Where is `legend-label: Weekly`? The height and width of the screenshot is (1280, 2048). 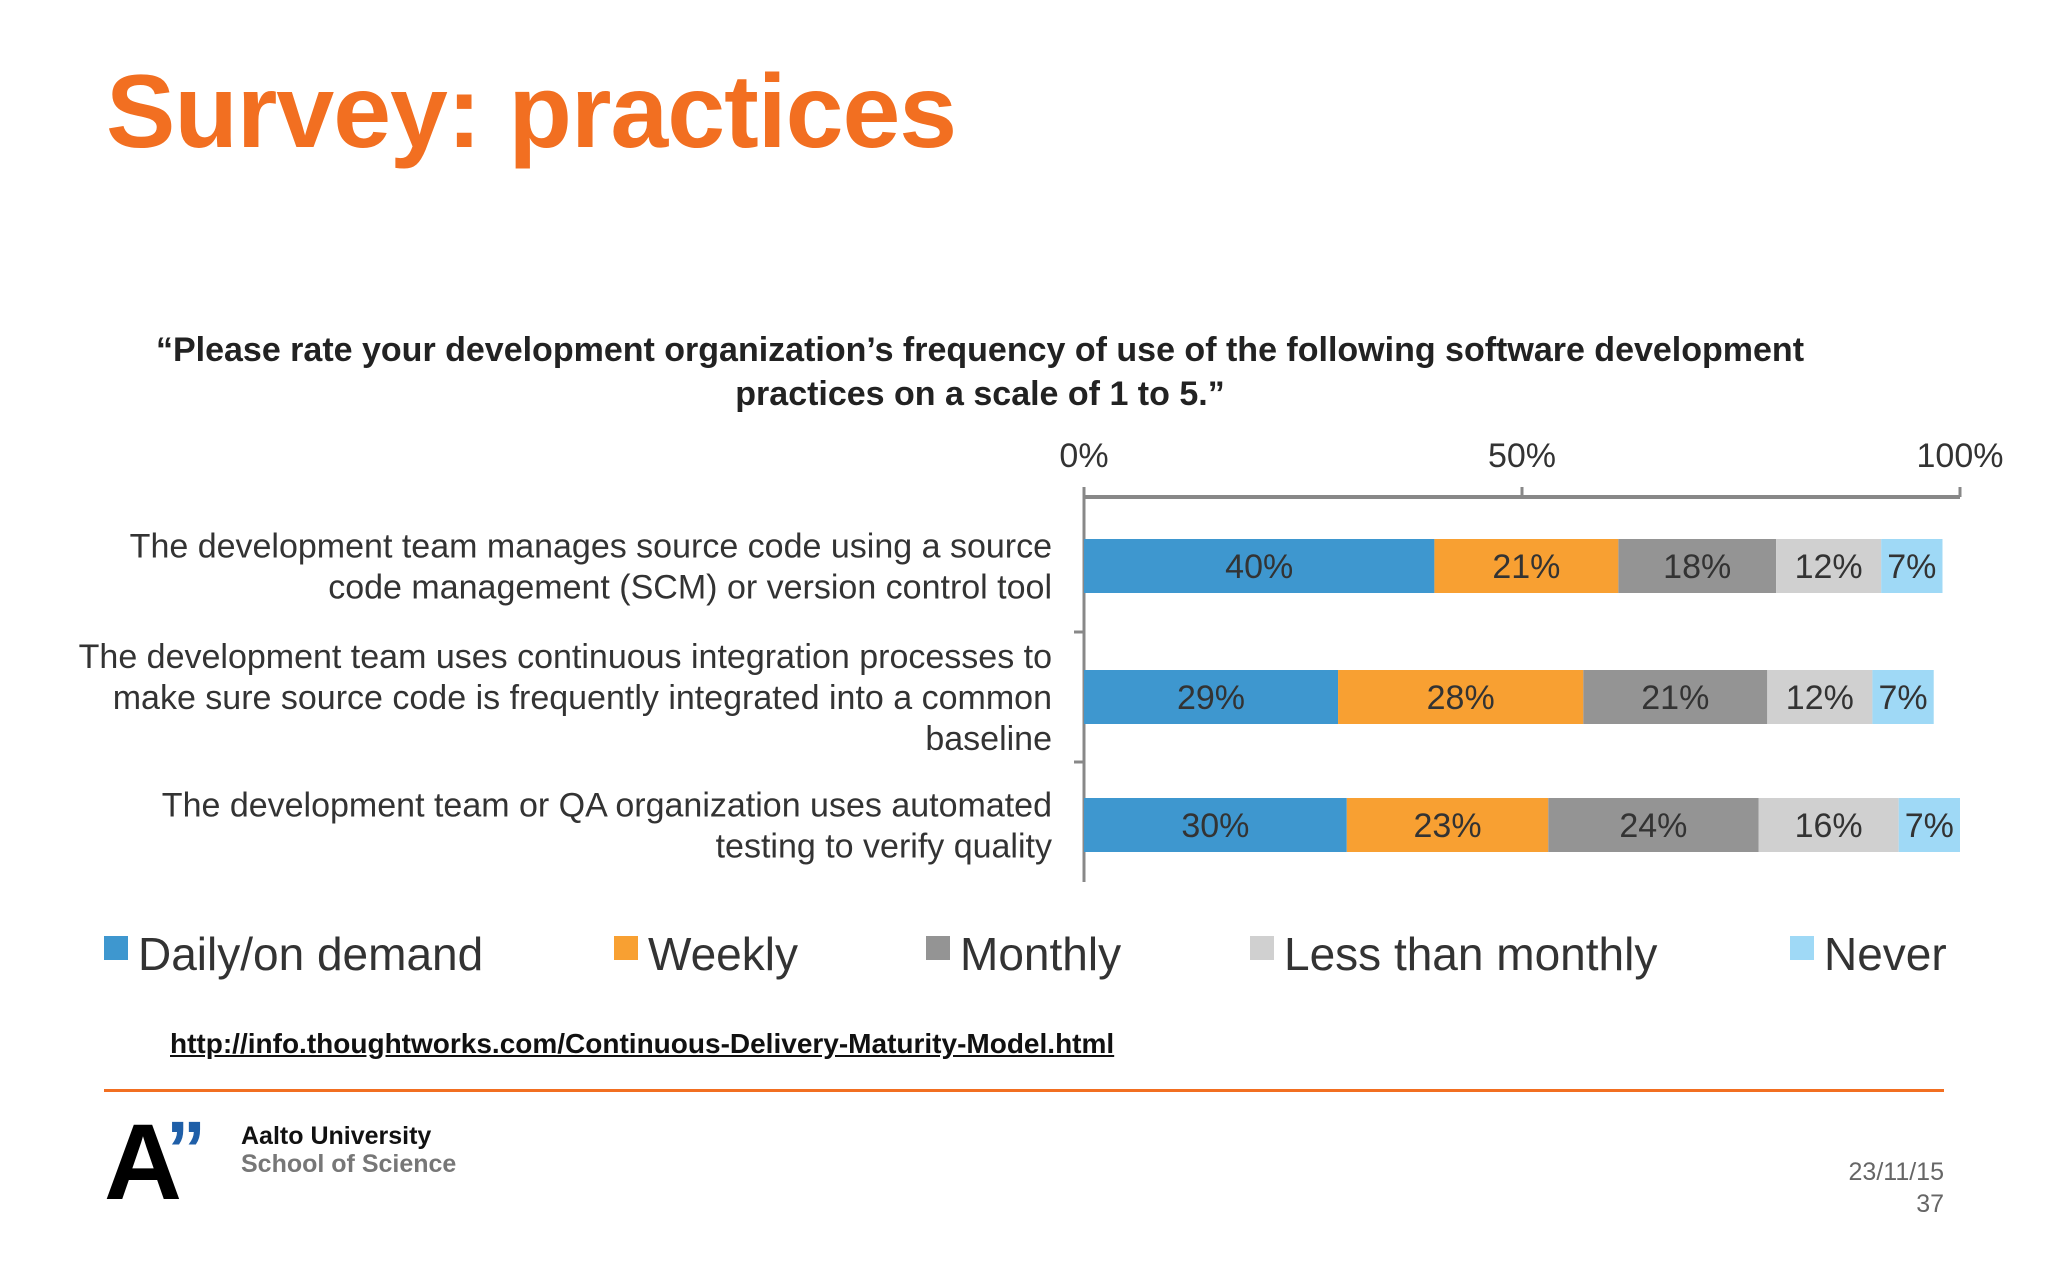 legend-label: Weekly is located at coordinates (723, 954).